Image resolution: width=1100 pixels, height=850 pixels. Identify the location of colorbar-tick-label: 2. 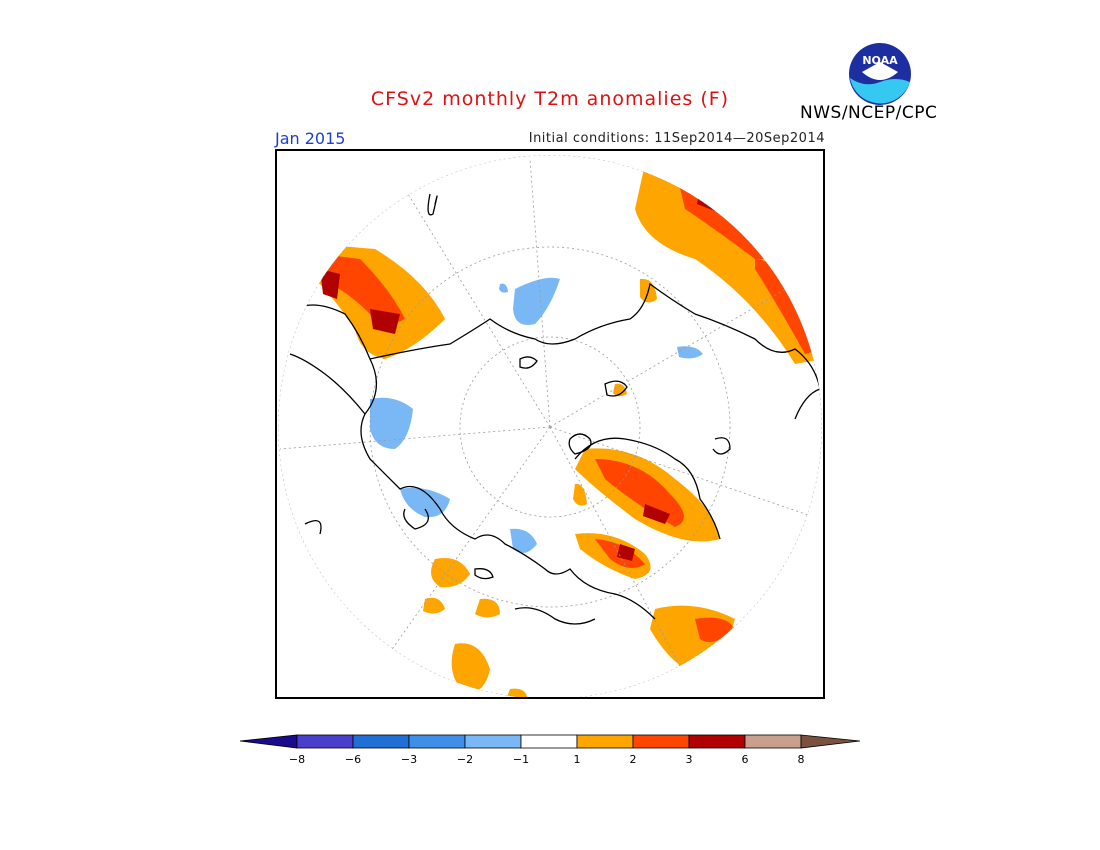
(633, 759).